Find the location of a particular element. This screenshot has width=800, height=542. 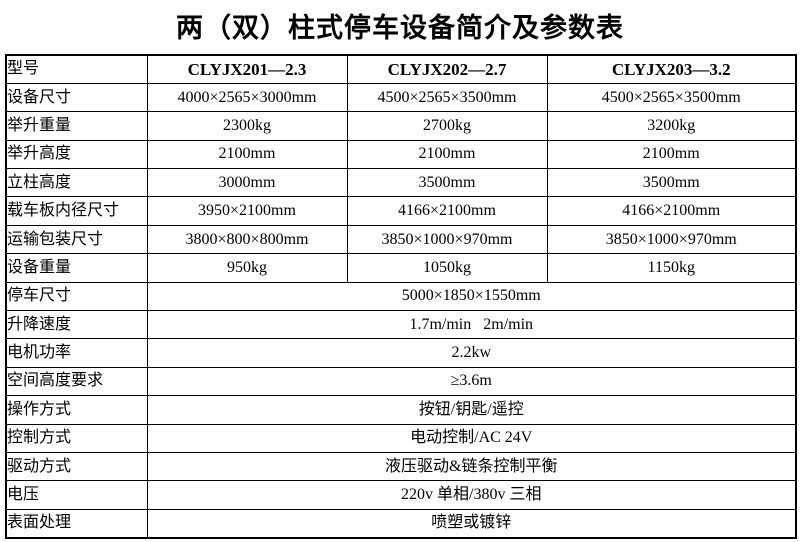

cell-value: 3800×800×800mm is located at coordinates (247, 239).